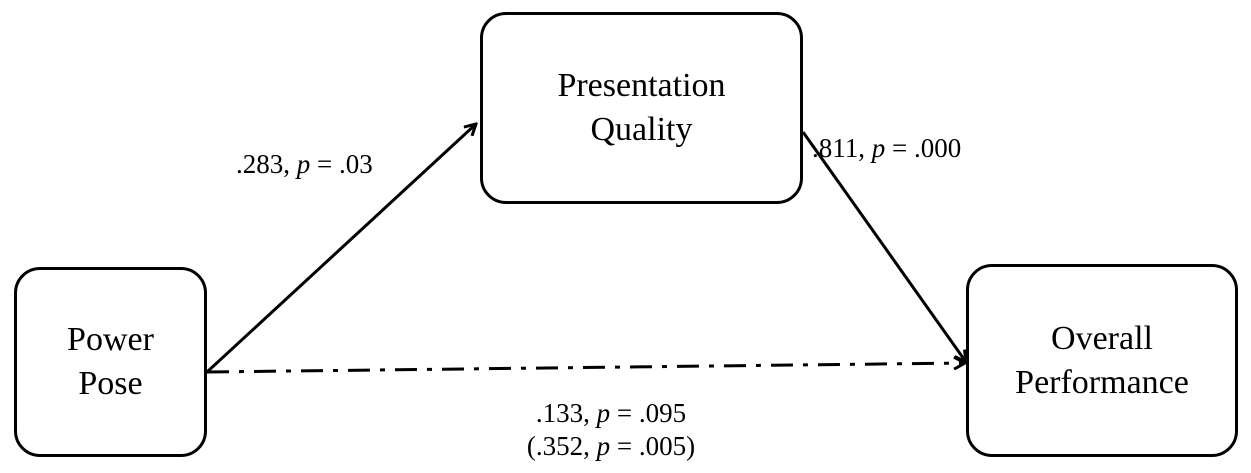 Image resolution: width=1251 pixels, height=473 pixels. I want to click on label-path-c-total-p-value: = .005), so click(656, 446).